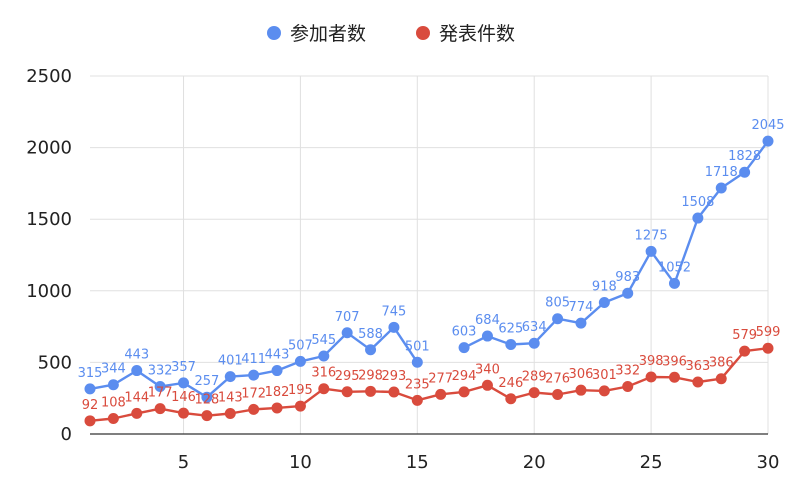 Image resolution: width=800 pixels, height=494 pixels. Describe the element at coordinates (651, 361) in the screenshot. I see `data-label: 398` at that location.